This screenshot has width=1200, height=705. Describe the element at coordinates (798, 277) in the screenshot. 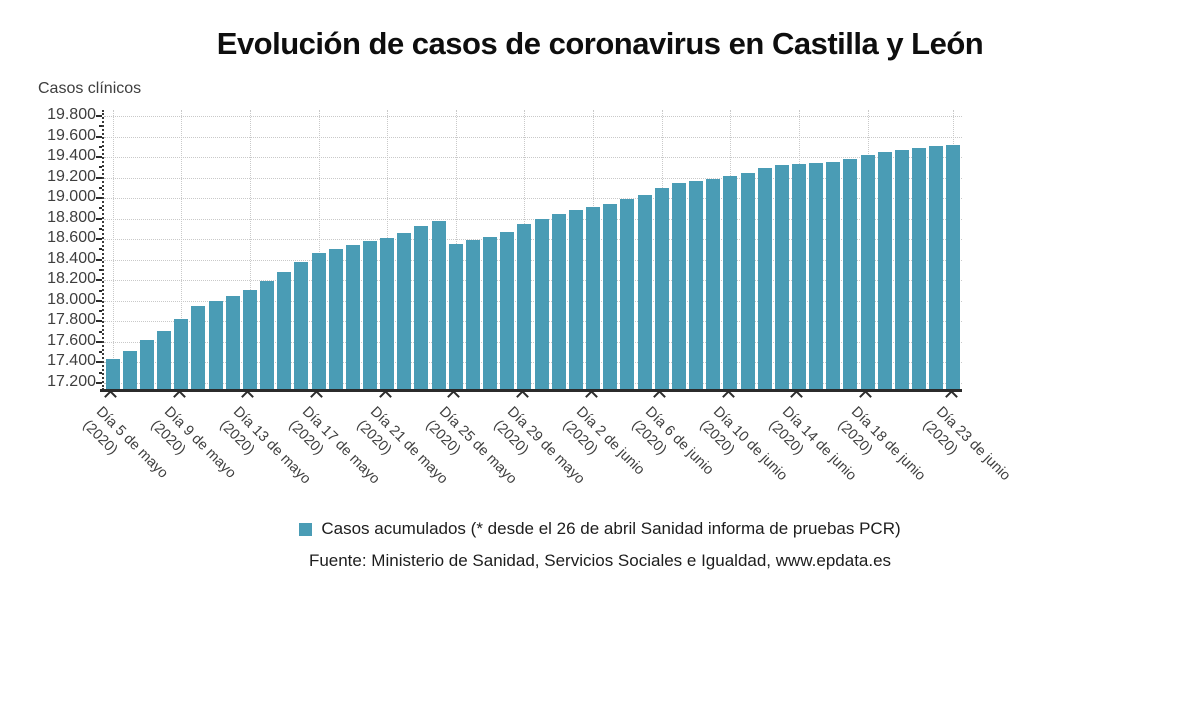

I see `bar-día-14-de-junio-2020-` at that location.